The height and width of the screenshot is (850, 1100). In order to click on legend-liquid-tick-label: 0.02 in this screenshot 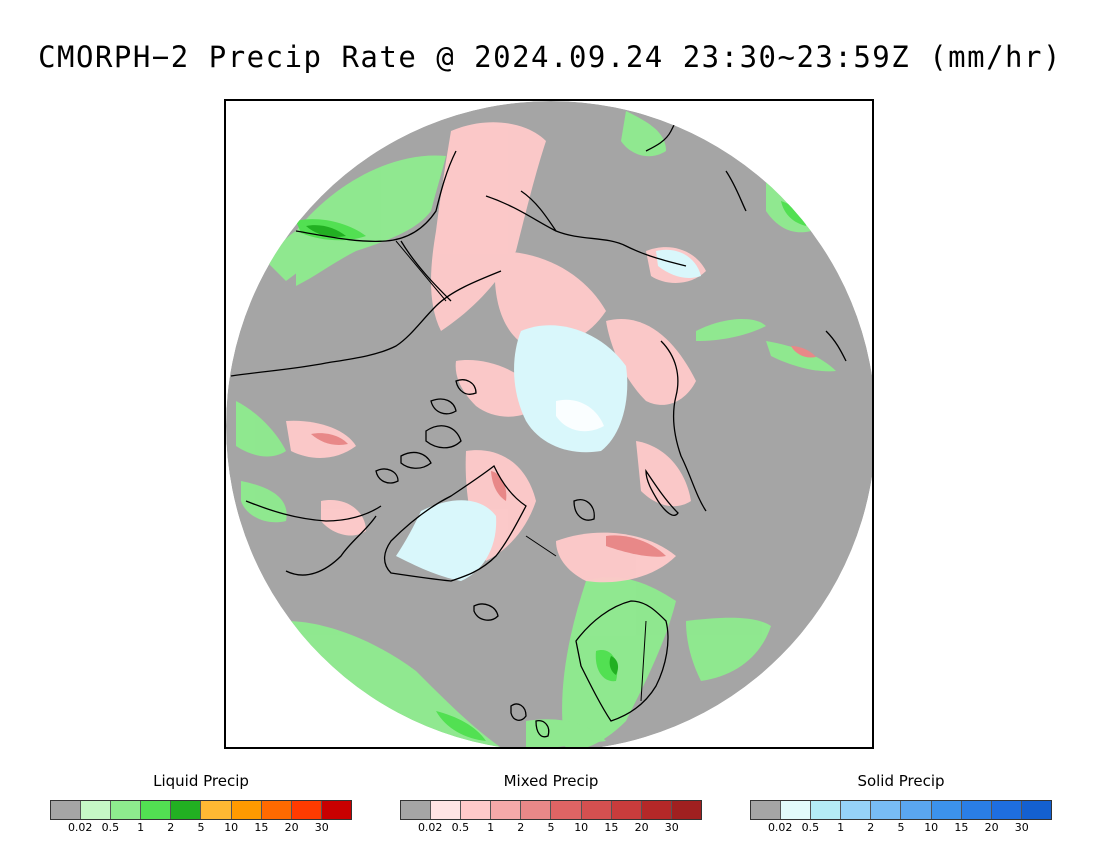, I will do `click(80, 827)`.